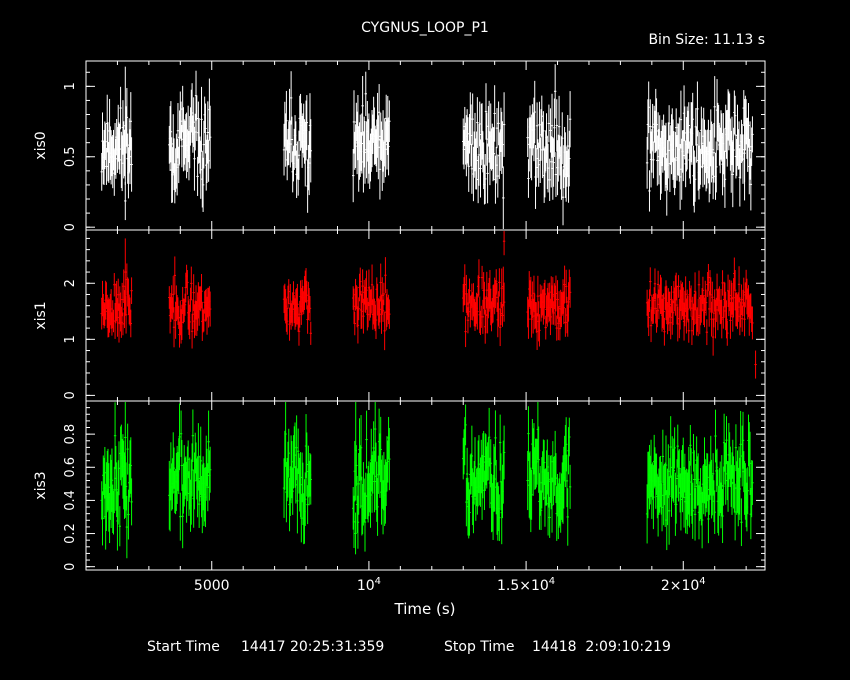 This screenshot has width=850, height=680. Describe the element at coordinates (183, 647) in the screenshot. I see `start-time-label: Start Time` at that location.